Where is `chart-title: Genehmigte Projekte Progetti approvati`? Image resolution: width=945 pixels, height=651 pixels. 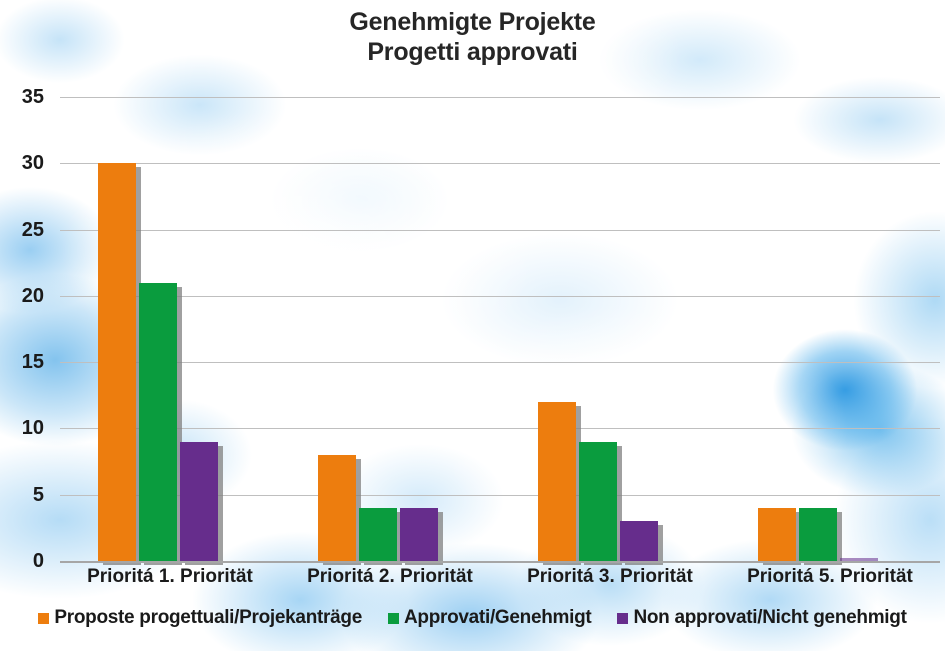
chart-title: Genehmigte Projekte Progetti approvati is located at coordinates (472, 37).